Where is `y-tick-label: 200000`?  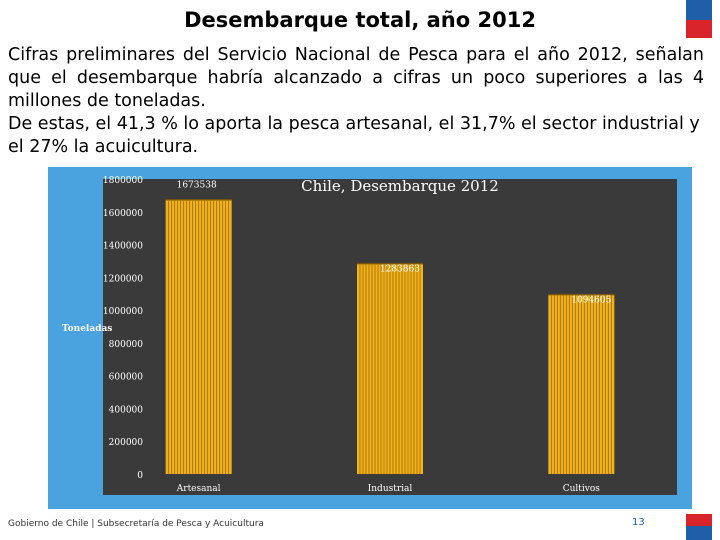
y-tick-label: 200000 is located at coordinates (126, 443).